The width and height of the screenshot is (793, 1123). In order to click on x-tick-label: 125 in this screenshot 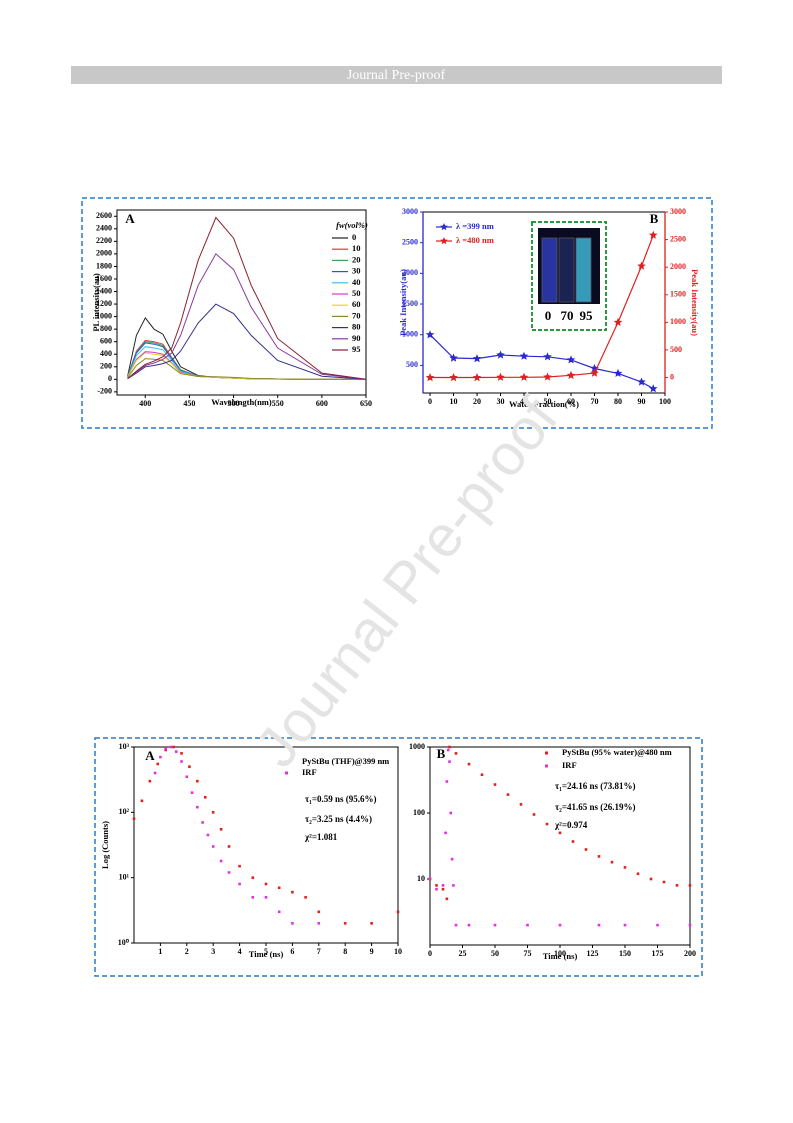, I will do `click(593, 953)`.